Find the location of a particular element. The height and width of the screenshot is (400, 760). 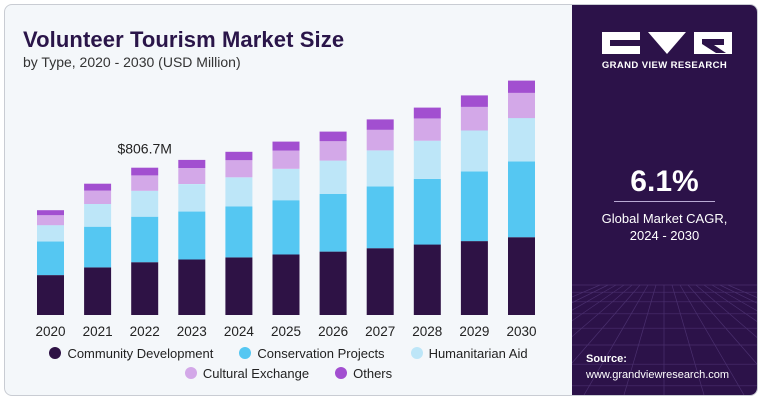

bar-segment-humanitarian-aid-2021 is located at coordinates (98, 215).